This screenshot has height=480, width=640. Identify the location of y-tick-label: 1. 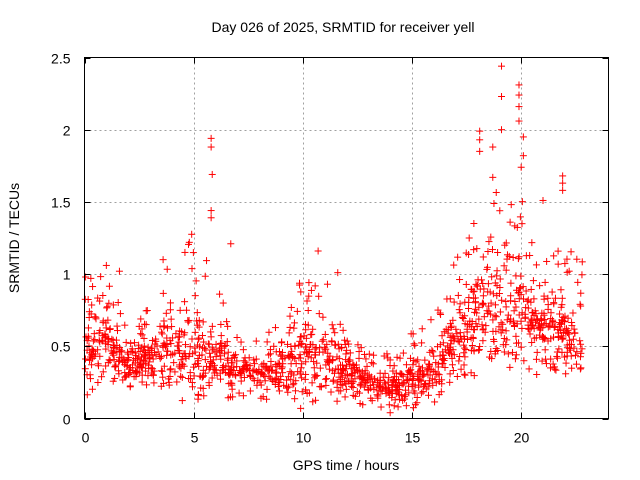
(67, 275).